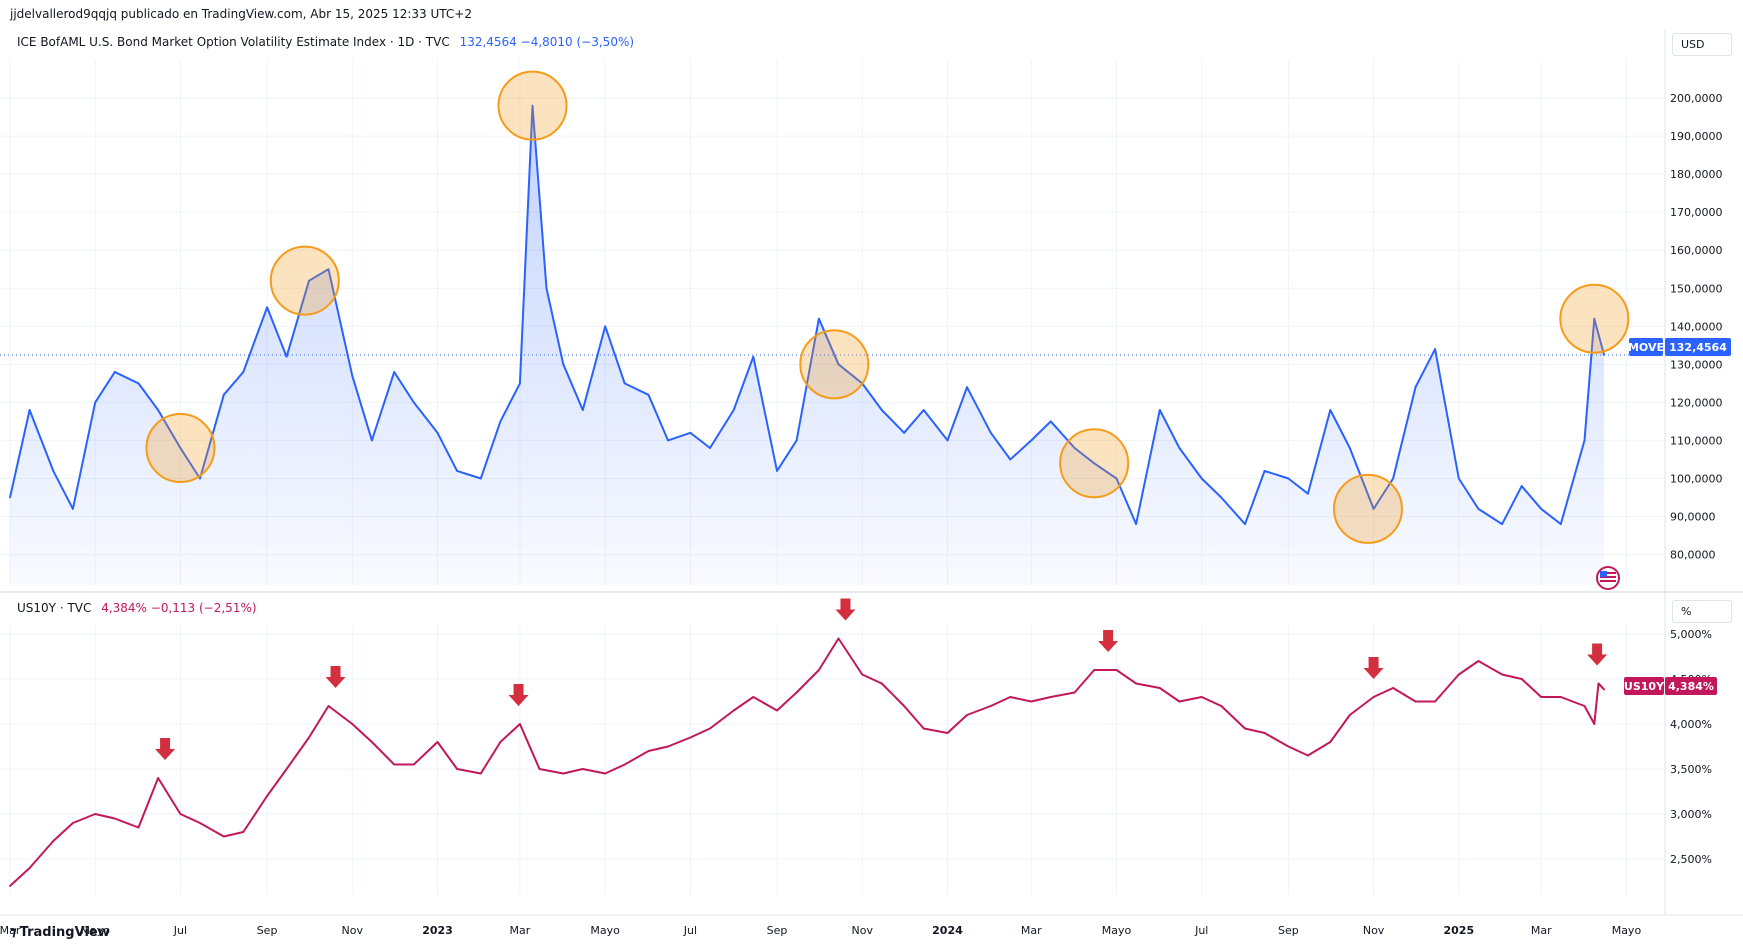  I want to click on top-y-tick-label: 170,0000, so click(1696, 212).